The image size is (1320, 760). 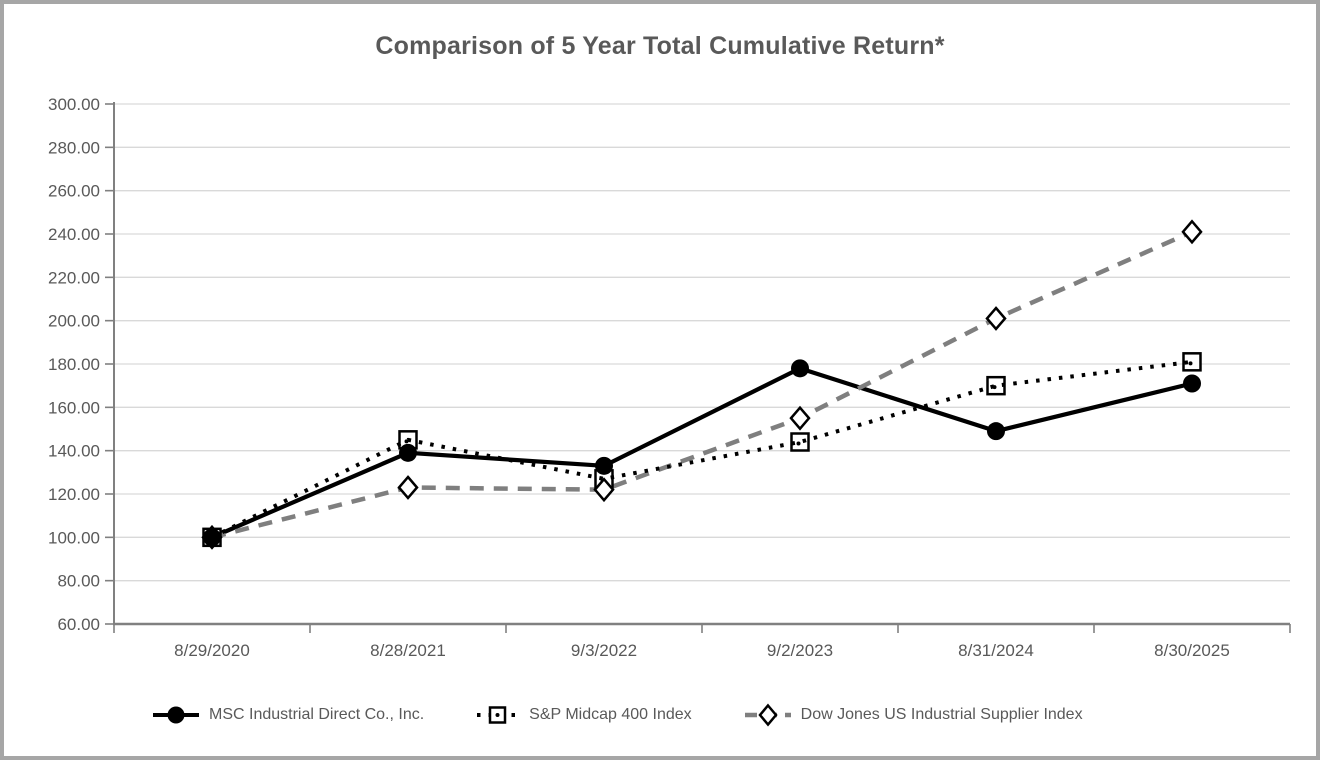 I want to click on solid-line-filled-circle-icon, so click(x=176, y=715).